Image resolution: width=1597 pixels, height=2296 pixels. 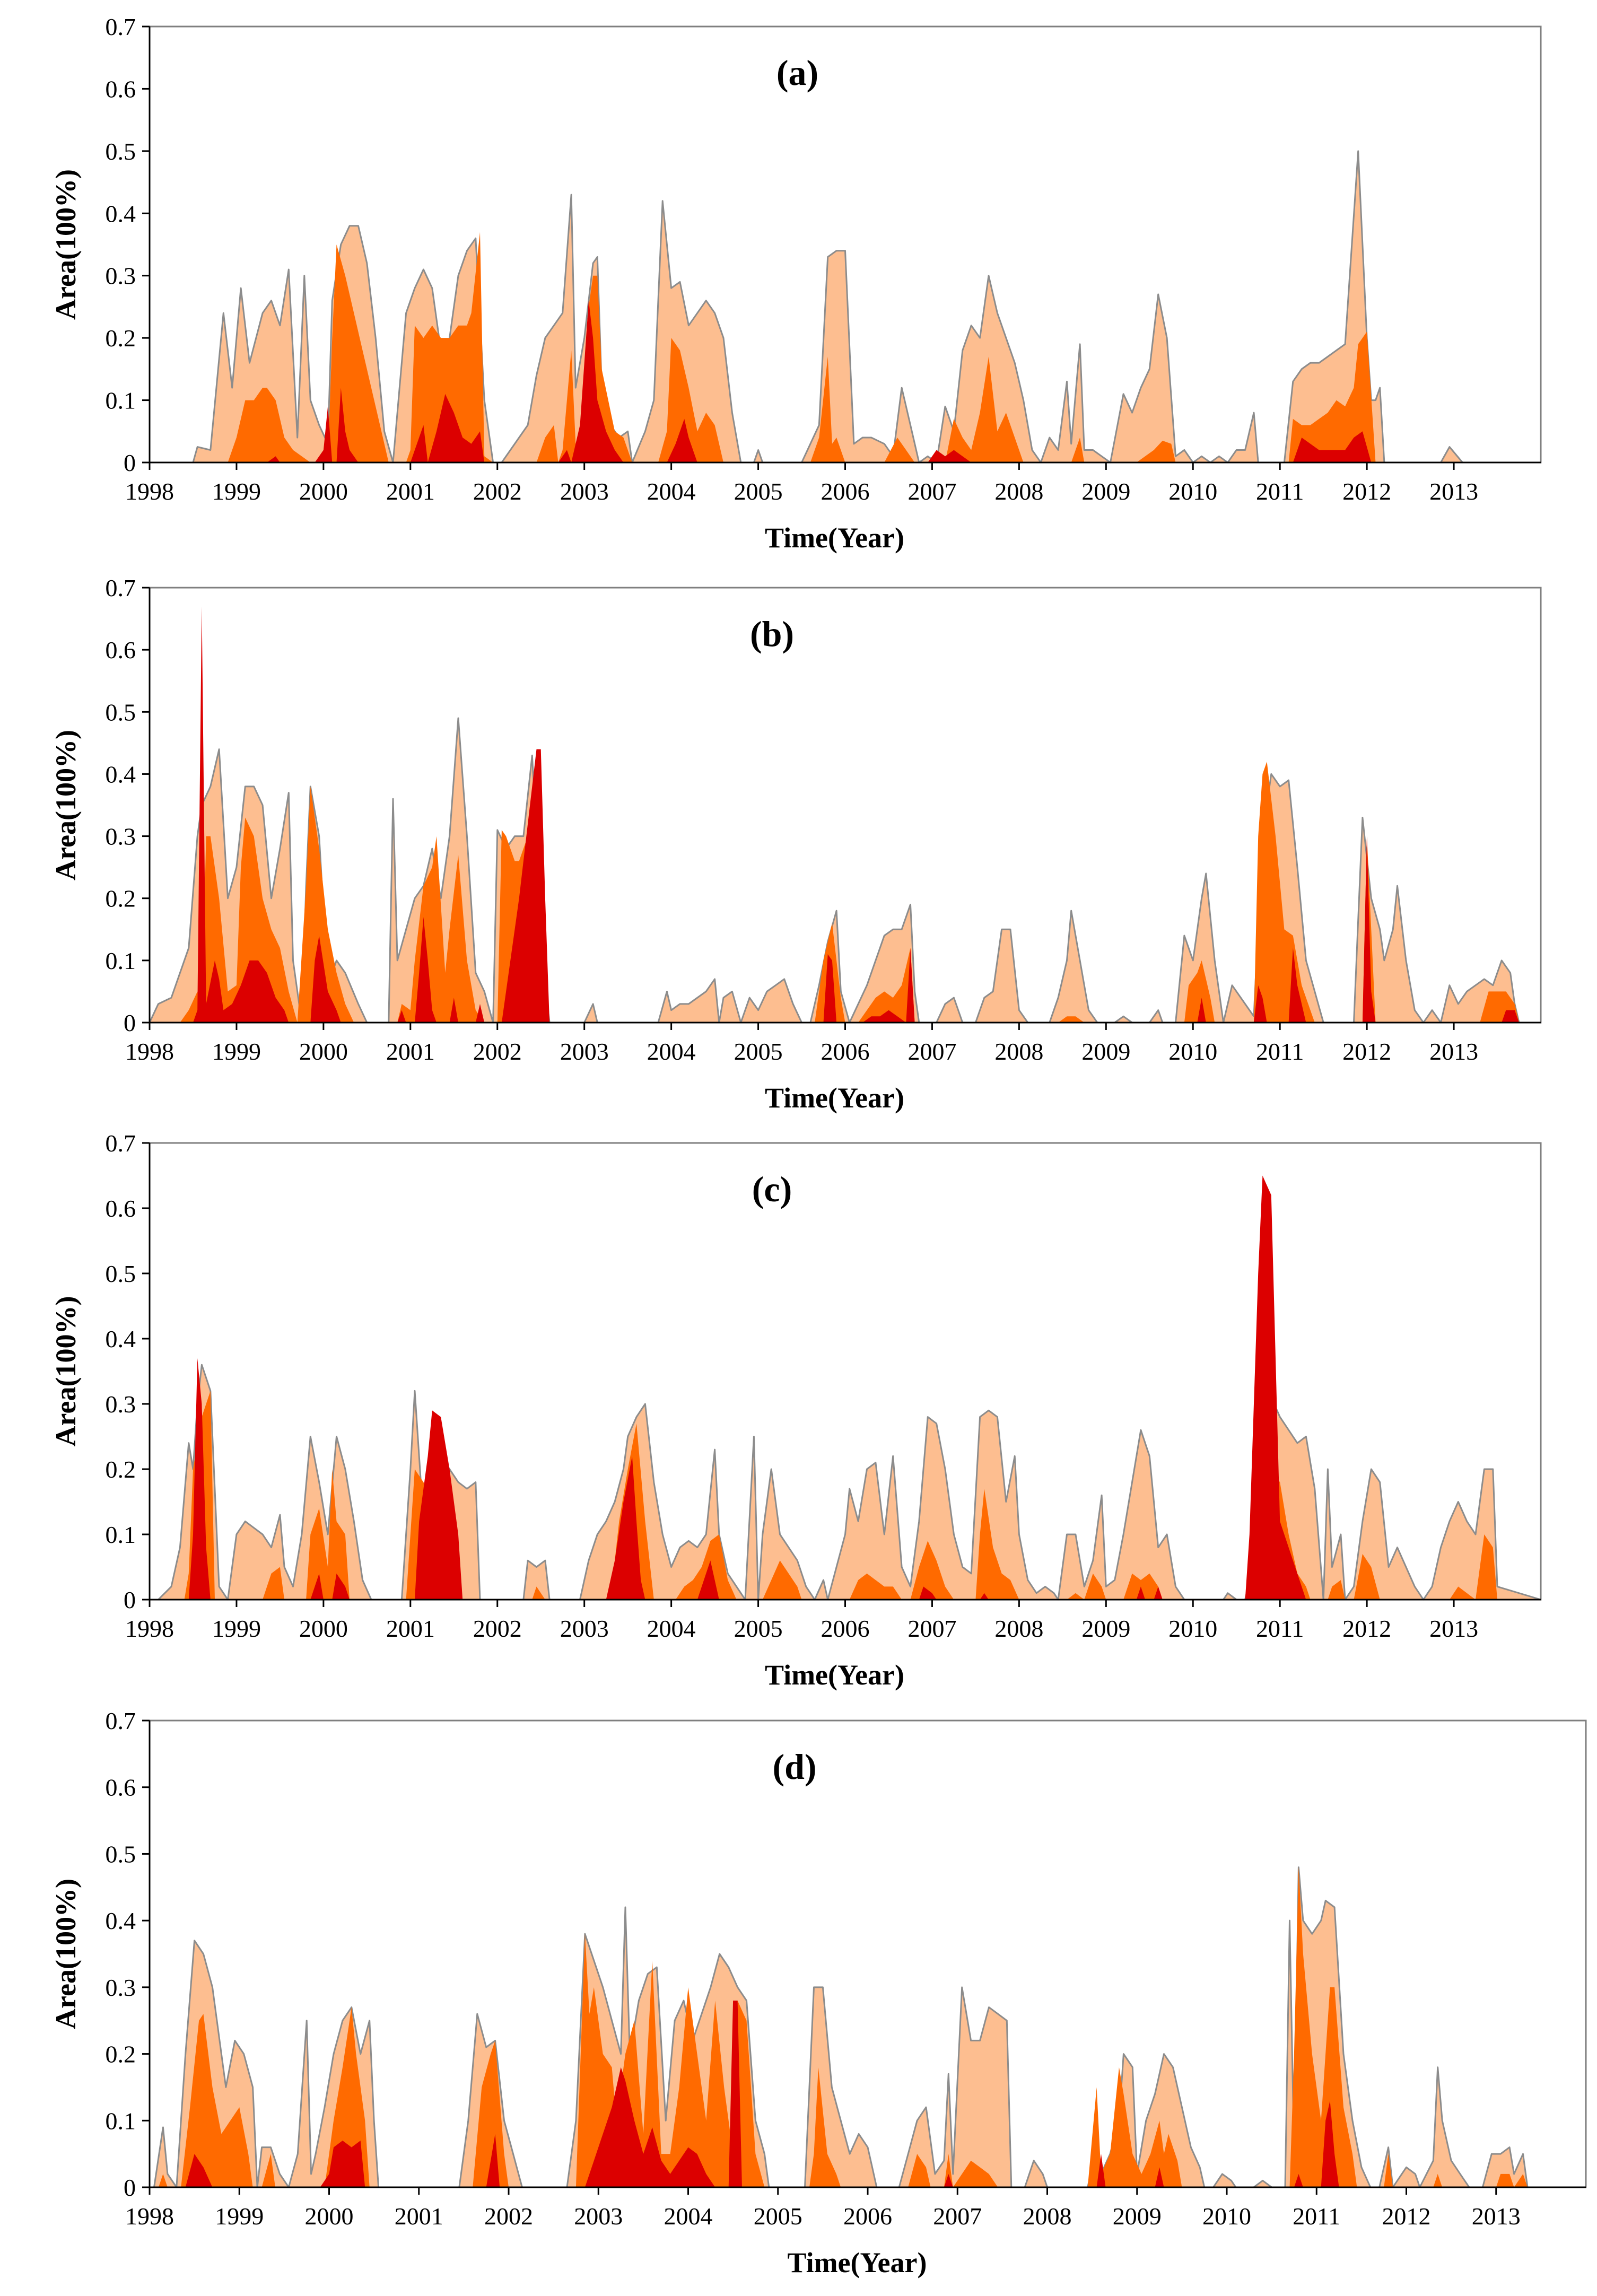 I want to click on panel-title: (d), so click(x=794, y=1767).